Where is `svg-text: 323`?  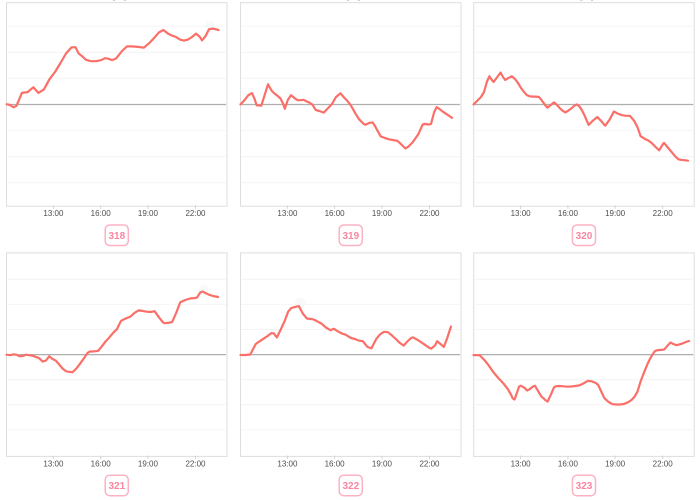 svg-text: 323 is located at coordinates (584, 486).